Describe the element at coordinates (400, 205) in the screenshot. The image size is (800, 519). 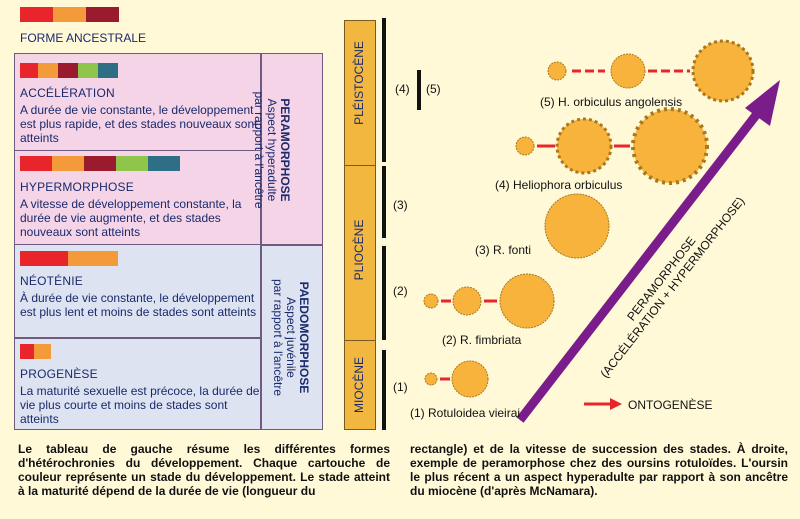
I see `marker-3: (3)` at that location.